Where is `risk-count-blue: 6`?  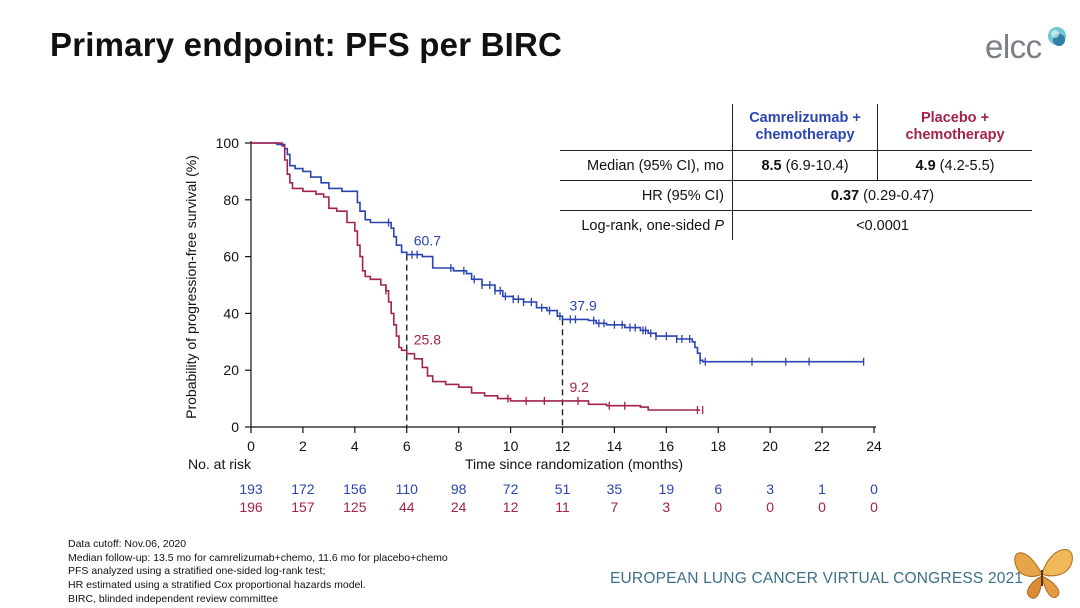
risk-count-blue: 6 is located at coordinates (718, 489).